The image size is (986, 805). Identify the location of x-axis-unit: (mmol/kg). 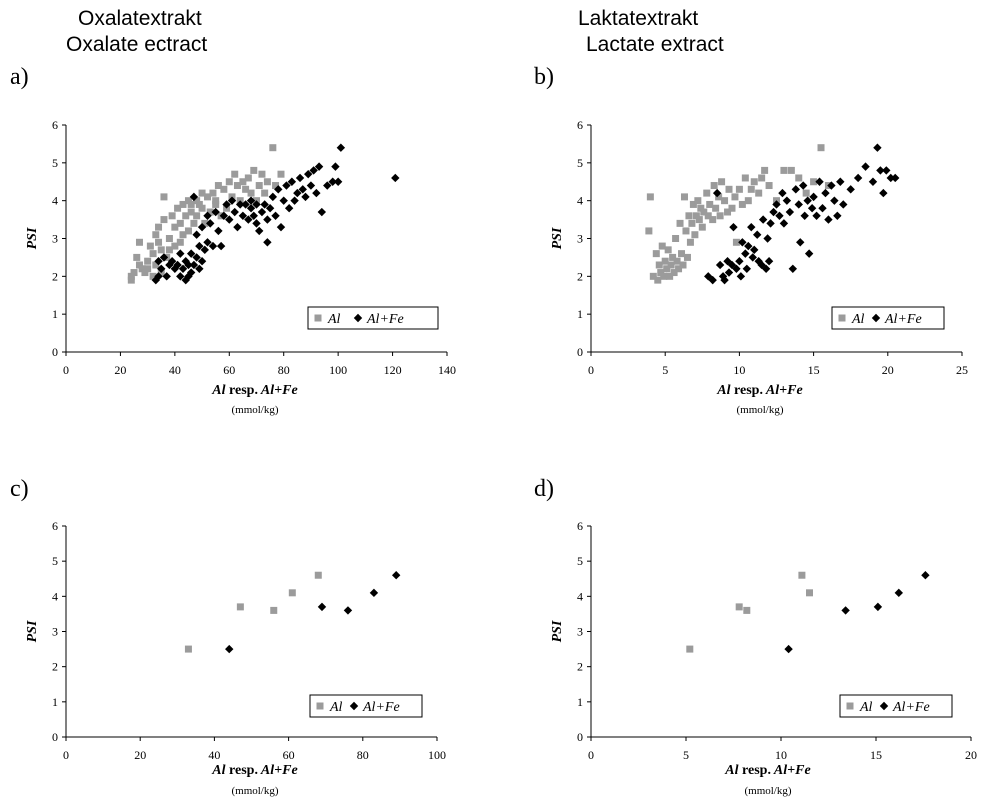
(254, 410).